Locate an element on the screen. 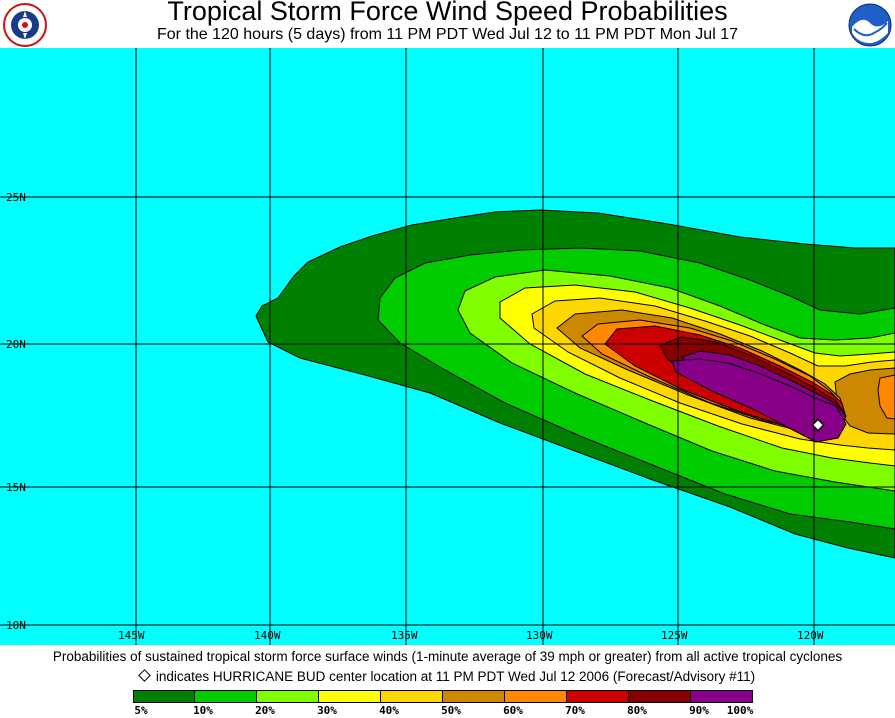 This screenshot has height=718, width=895. longitude-label: 135W is located at coordinates (404, 635).